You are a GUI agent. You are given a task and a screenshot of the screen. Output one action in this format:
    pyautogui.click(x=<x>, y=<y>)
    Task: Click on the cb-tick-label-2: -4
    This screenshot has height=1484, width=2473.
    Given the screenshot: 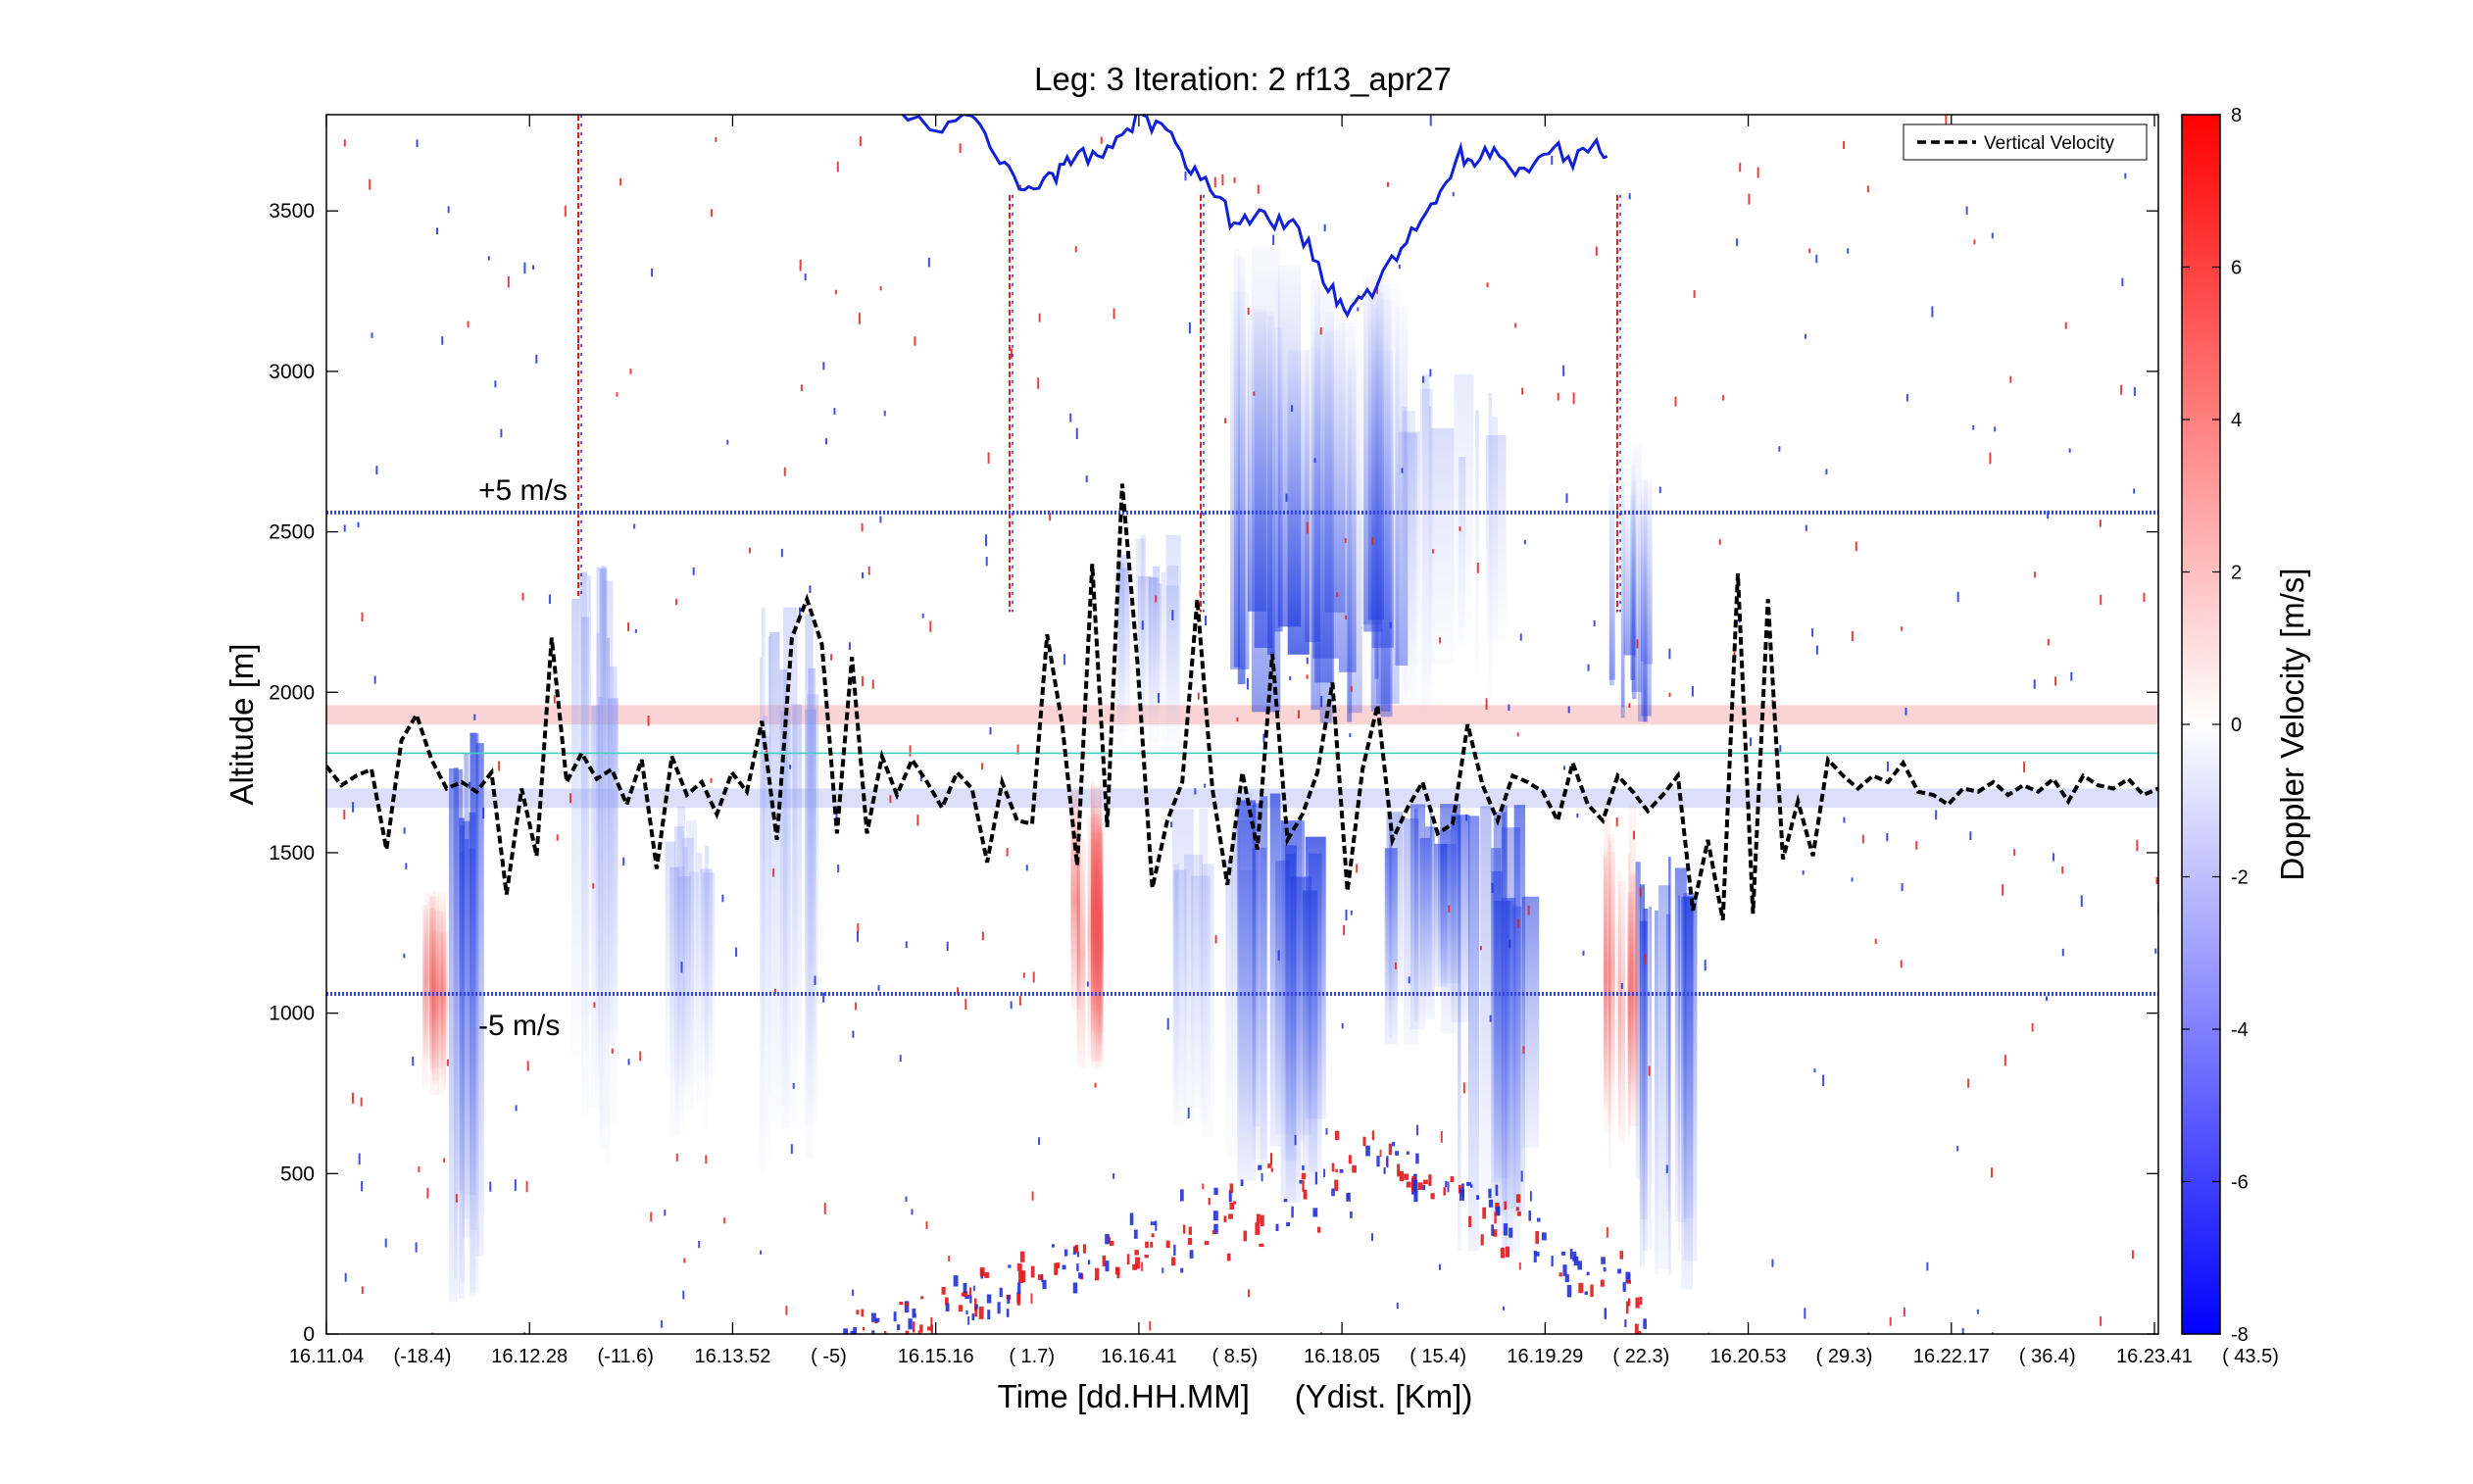 What is the action you would take?
    pyautogui.click(x=2240, y=1030)
    